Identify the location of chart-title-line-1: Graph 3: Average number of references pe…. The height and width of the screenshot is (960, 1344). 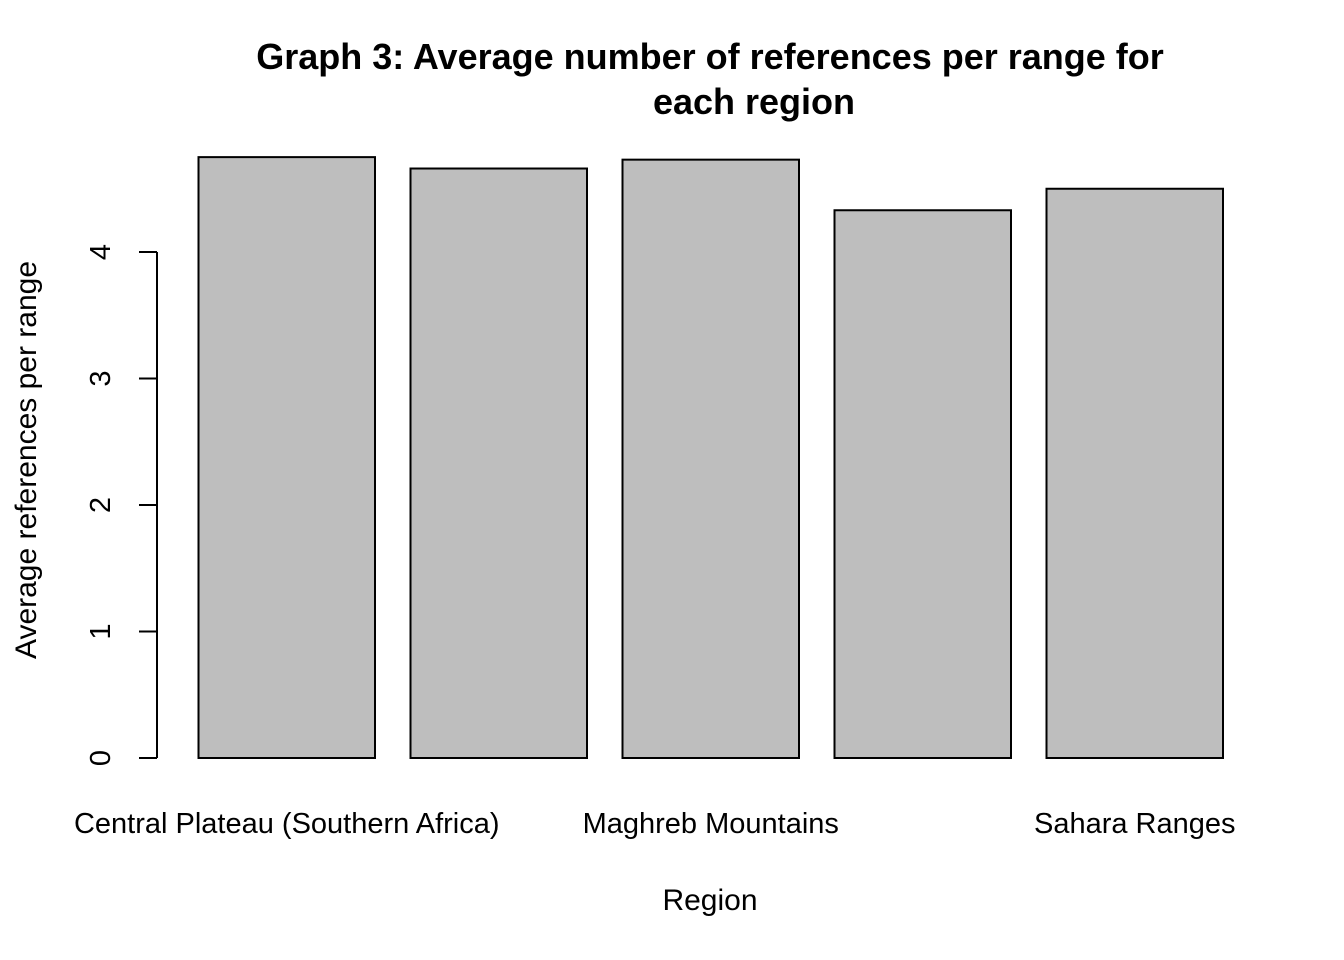
(710, 56).